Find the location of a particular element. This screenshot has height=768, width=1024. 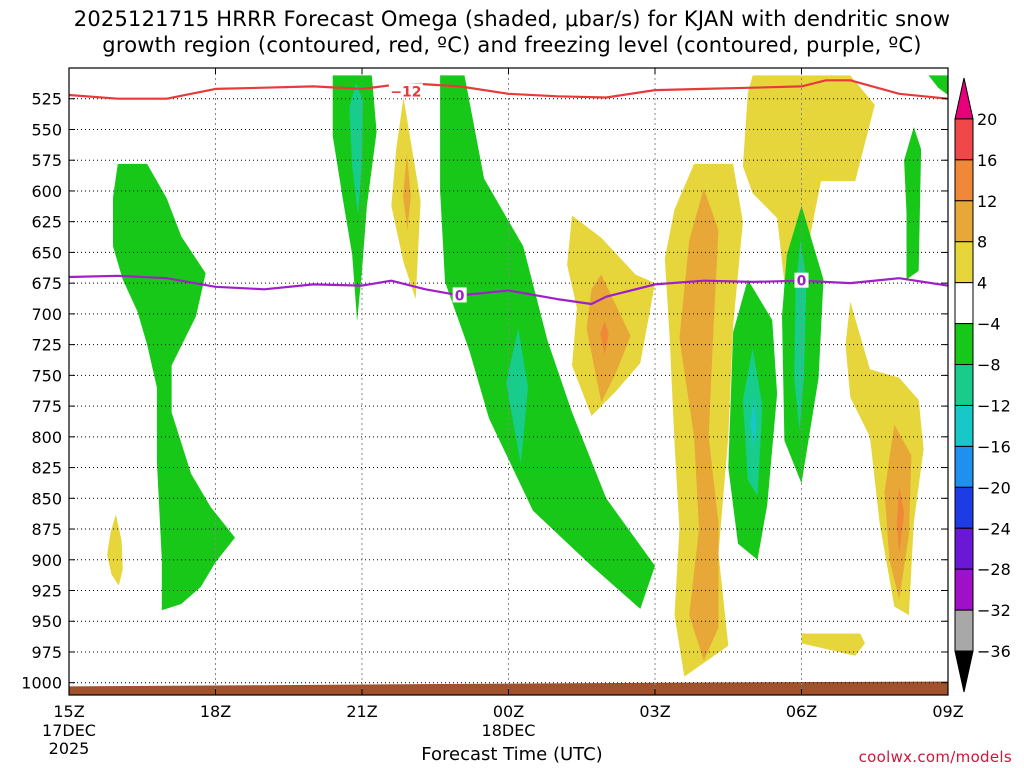

colorbar-label: −36 is located at coordinates (994, 651).